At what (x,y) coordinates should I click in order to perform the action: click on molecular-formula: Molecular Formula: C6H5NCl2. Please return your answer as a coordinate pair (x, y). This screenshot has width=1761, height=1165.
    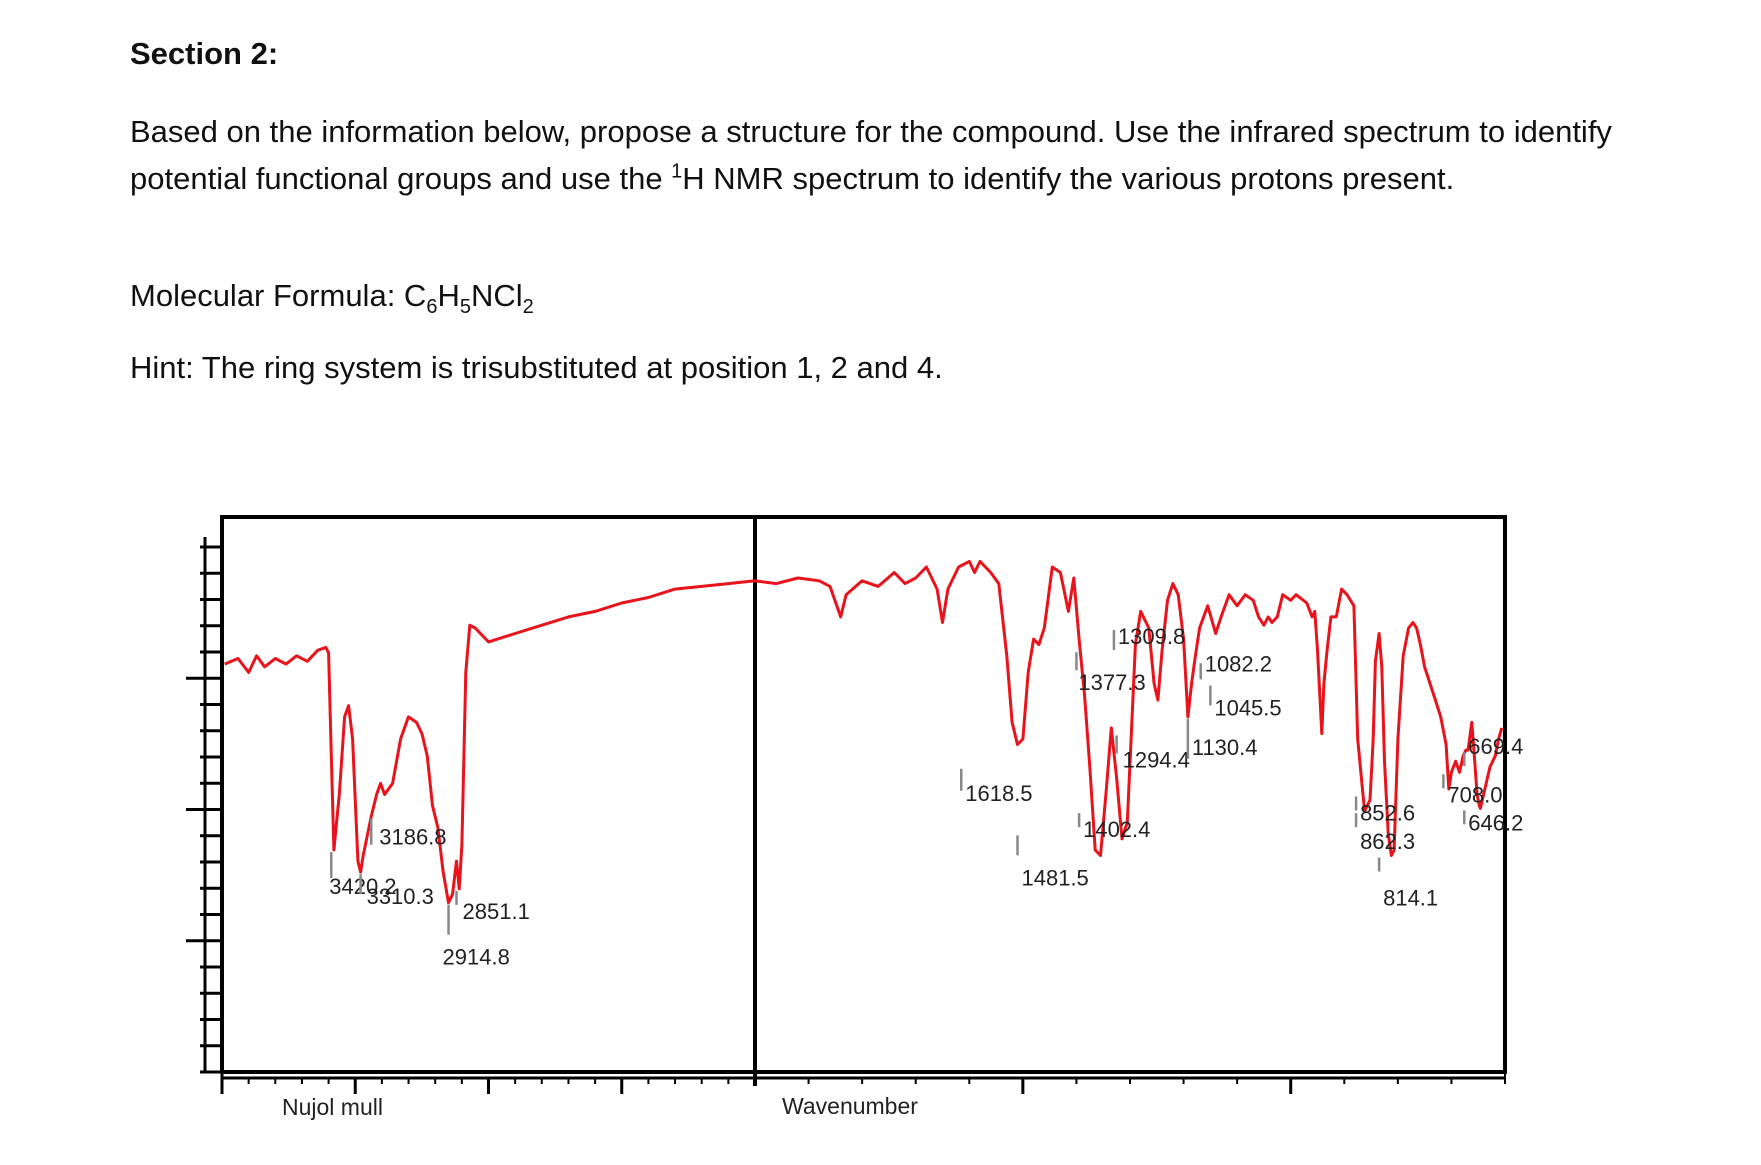
    Looking at the image, I should click on (332, 297).